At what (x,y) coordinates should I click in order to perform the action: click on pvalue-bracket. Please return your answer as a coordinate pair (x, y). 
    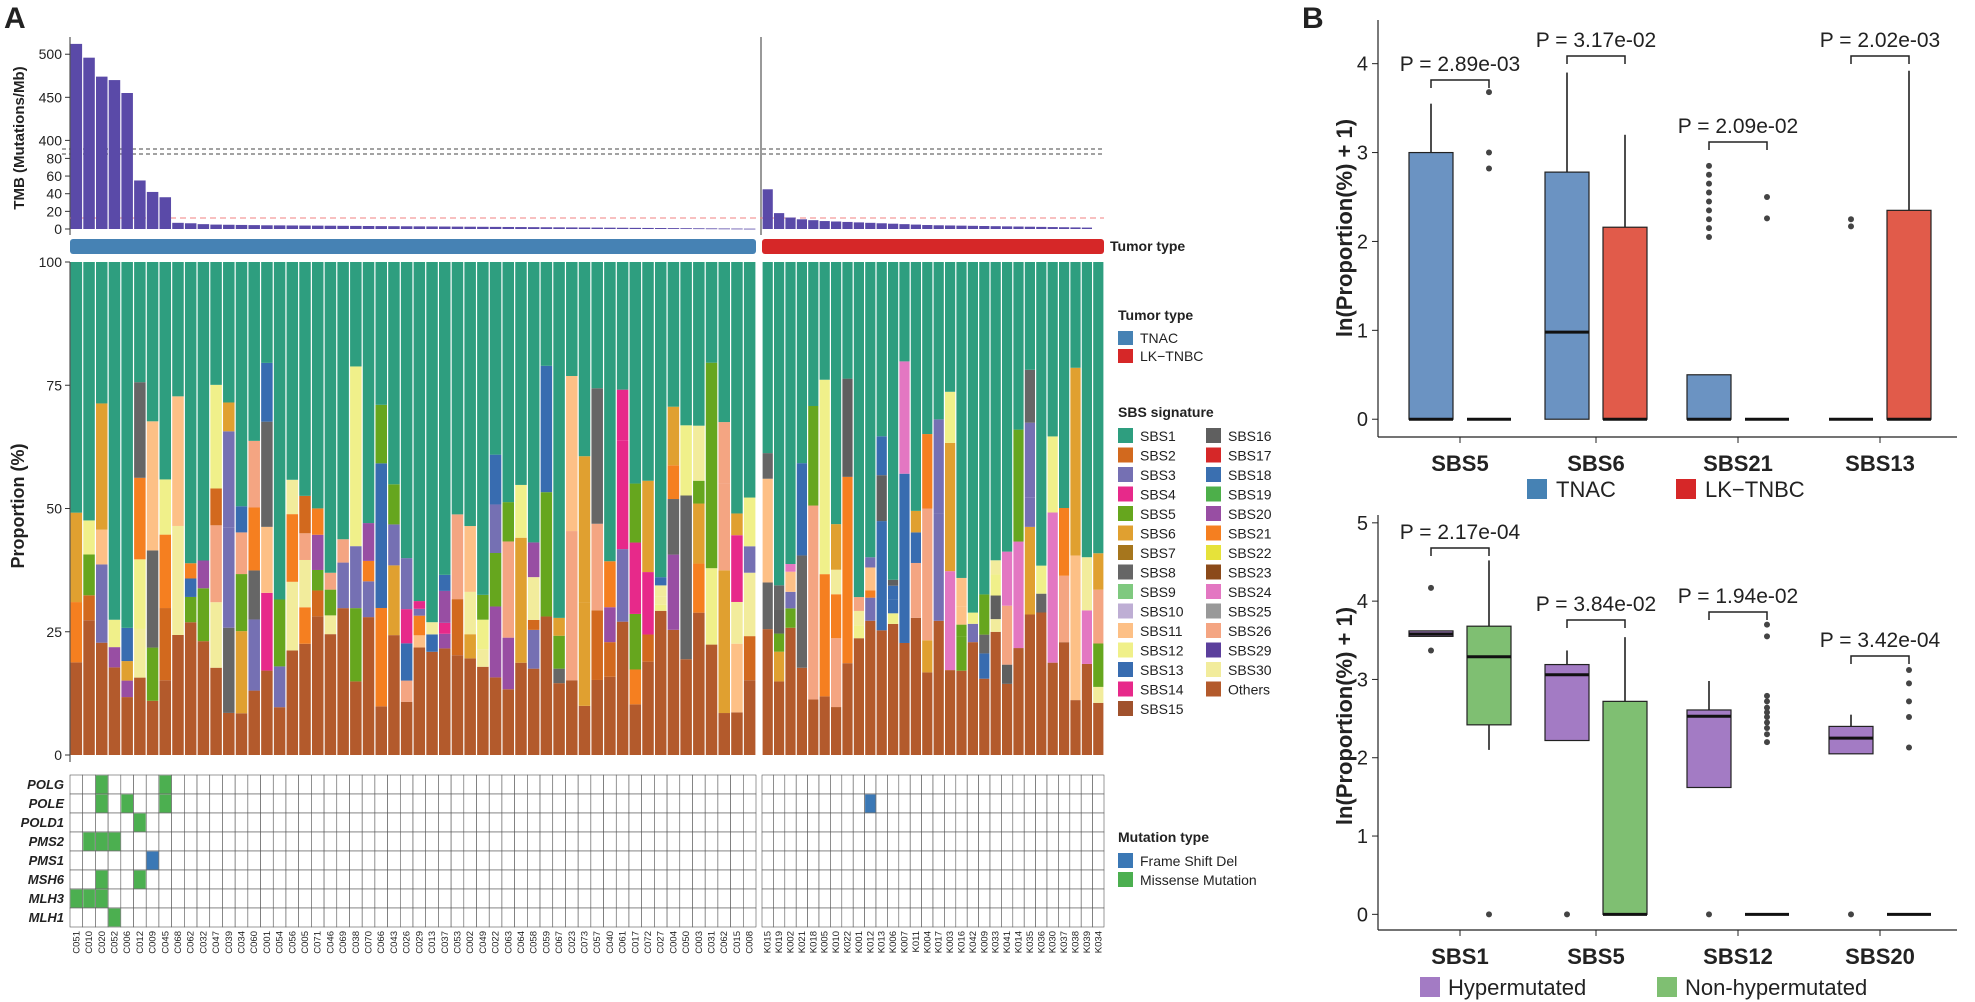
    Looking at the image, I should click on (1738, 145).